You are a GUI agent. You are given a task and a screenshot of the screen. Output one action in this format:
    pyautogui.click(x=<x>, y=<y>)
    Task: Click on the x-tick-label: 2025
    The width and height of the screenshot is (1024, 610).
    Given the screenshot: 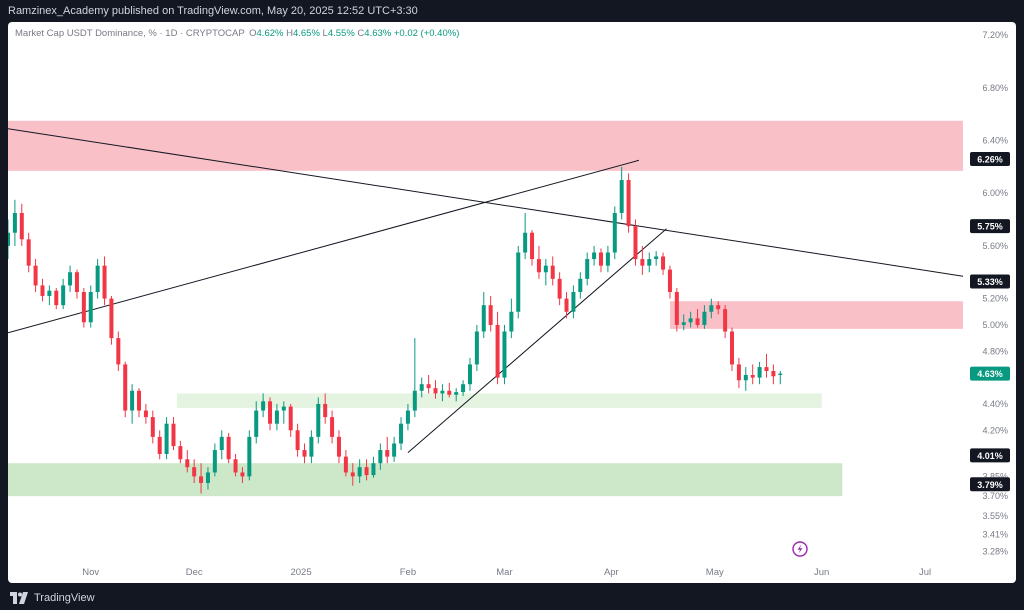 What is the action you would take?
    pyautogui.click(x=300, y=572)
    